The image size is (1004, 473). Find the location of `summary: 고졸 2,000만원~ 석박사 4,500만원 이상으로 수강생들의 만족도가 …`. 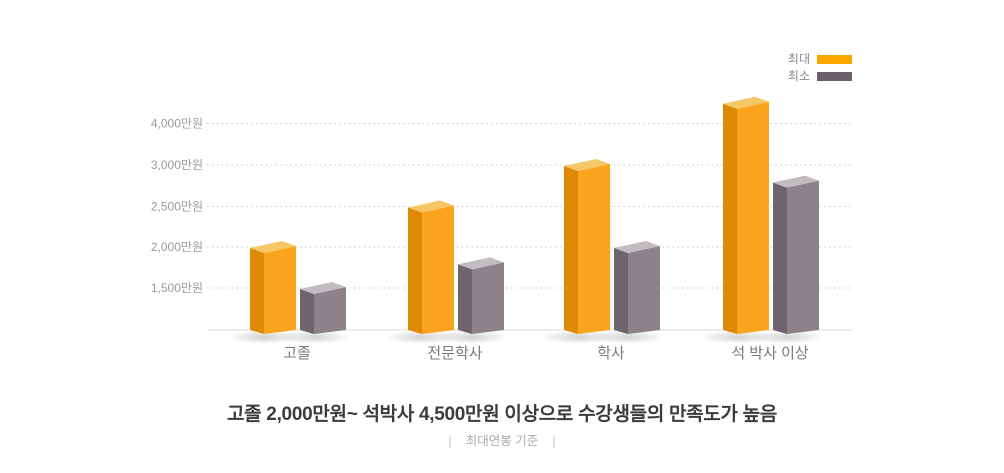

summary: 고졸 2,000만원~ 석박사 4,500만원 이상으로 수강생들의 만족도가 … is located at coordinates (502, 425).